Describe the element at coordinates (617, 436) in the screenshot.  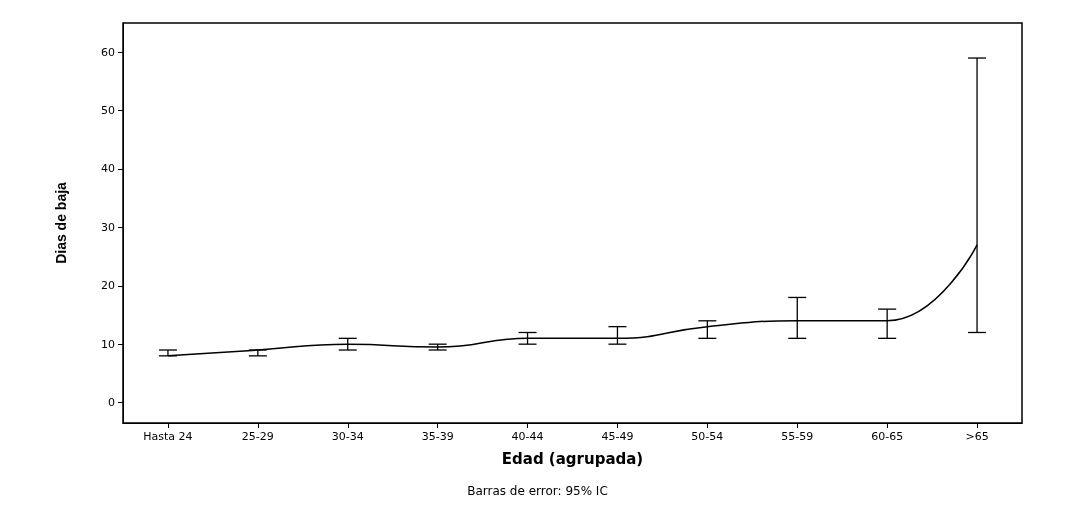
I see `x-tick-label: 45-49` at that location.